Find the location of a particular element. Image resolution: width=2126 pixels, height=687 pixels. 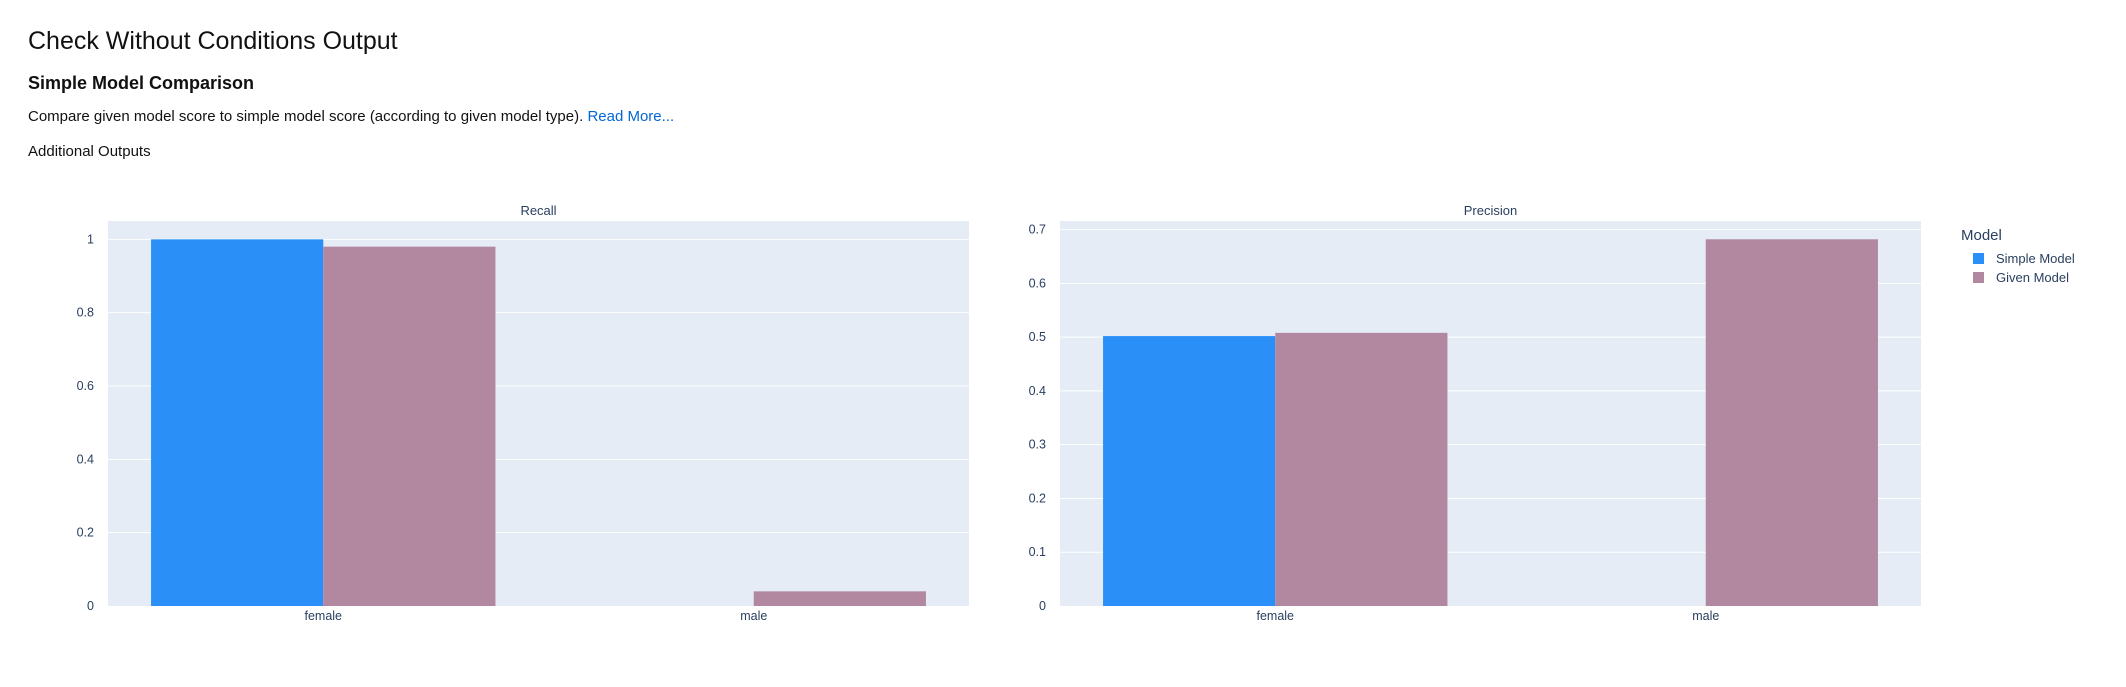

y-tick-label: 0.3 is located at coordinates (1037, 445).